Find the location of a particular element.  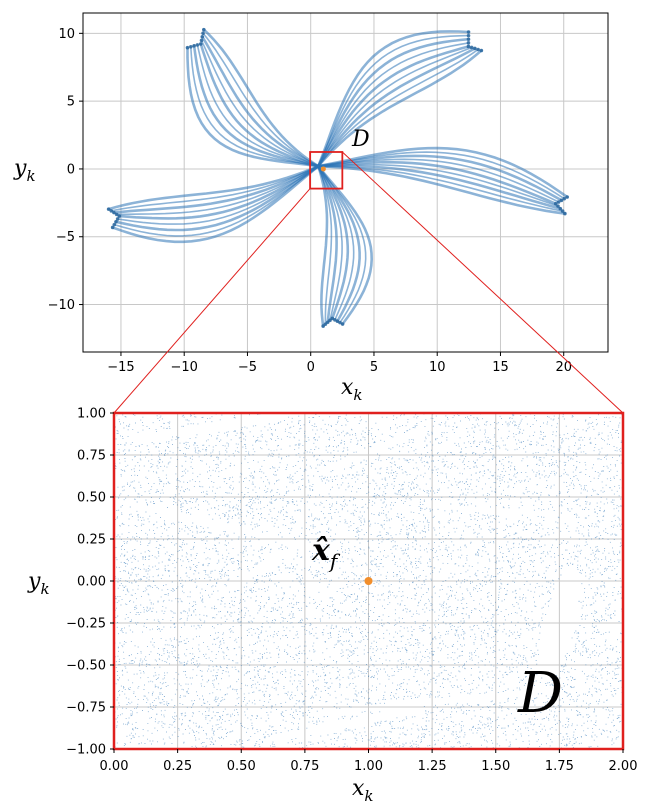

zoomed-fixed-point is located at coordinates (368, 581).